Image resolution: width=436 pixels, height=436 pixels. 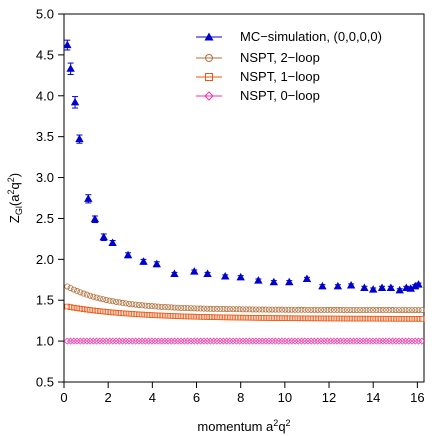 I want to click on y-tick-label: 2.5, so click(x=45, y=218).